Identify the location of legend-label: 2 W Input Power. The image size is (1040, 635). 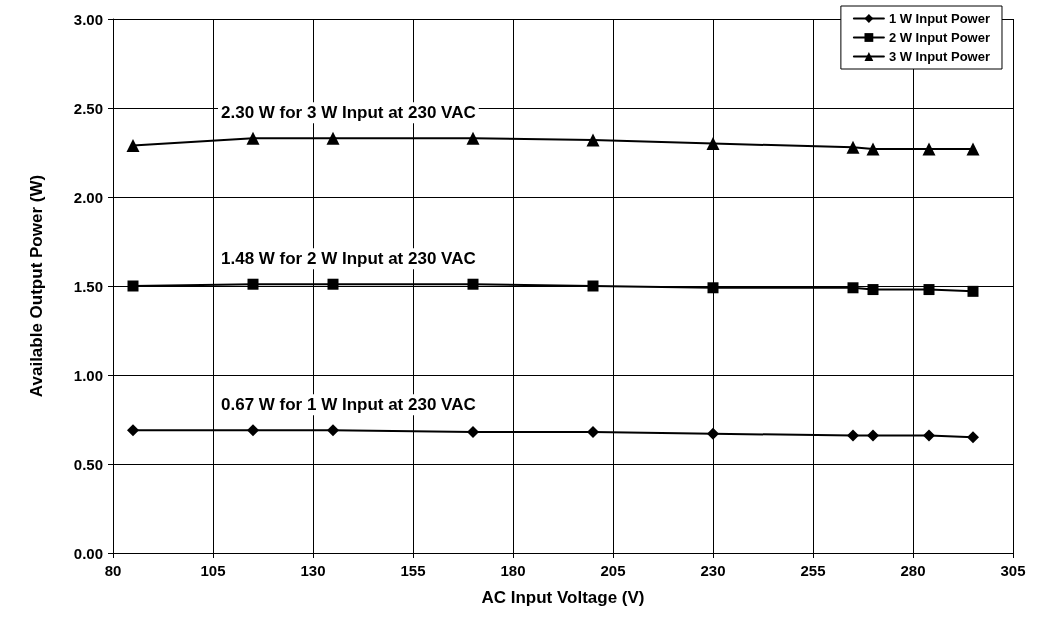
(939, 37).